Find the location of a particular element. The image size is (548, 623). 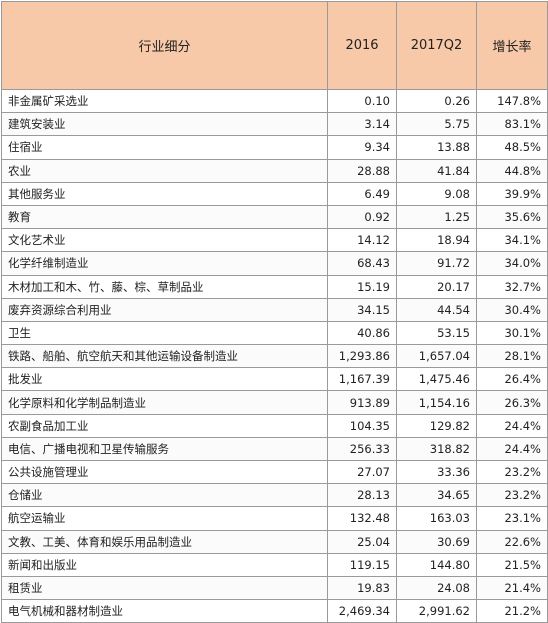

cell-industry: 批发业 is located at coordinates (164, 379).